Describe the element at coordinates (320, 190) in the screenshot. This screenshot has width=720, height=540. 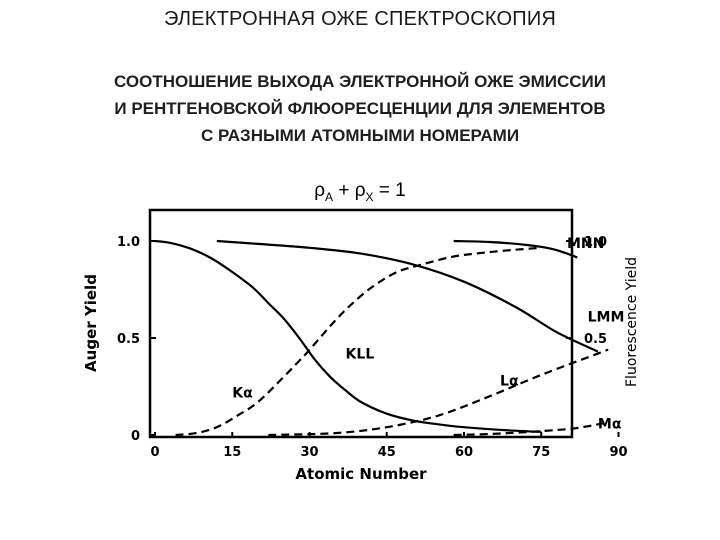
I see `formula-rho-a: ρ` at that location.